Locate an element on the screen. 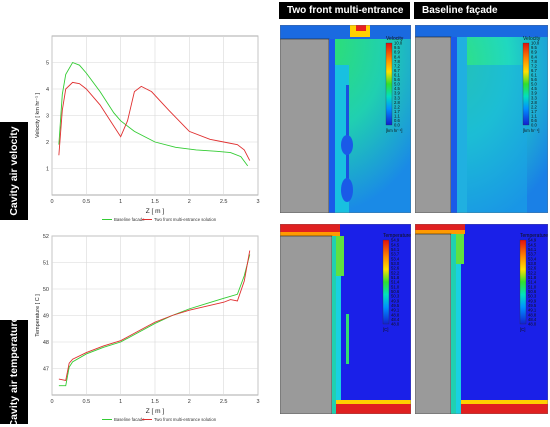  y-tick-label: 49 is located at coordinates (46, 317).